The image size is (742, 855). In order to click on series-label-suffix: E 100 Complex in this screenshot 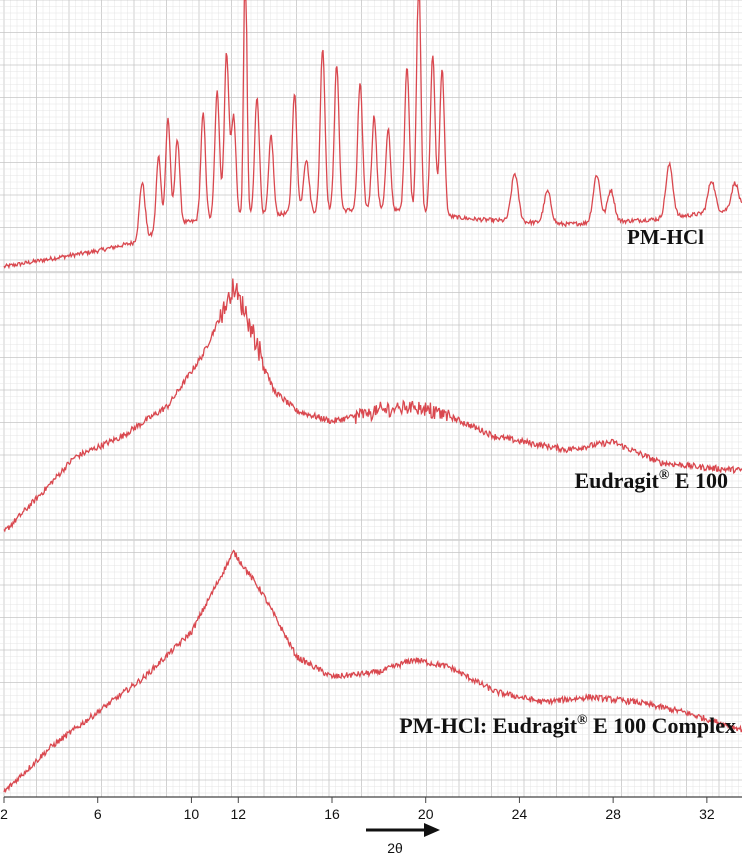, I will do `click(662, 725)`.